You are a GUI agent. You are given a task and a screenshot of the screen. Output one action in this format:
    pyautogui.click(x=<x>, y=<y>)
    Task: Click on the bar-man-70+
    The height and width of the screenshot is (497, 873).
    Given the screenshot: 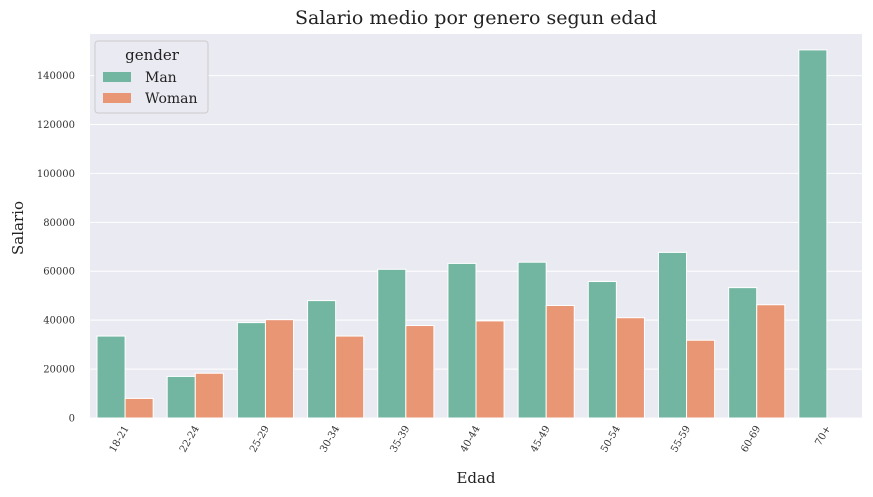 What is the action you would take?
    pyautogui.click(x=813, y=234)
    